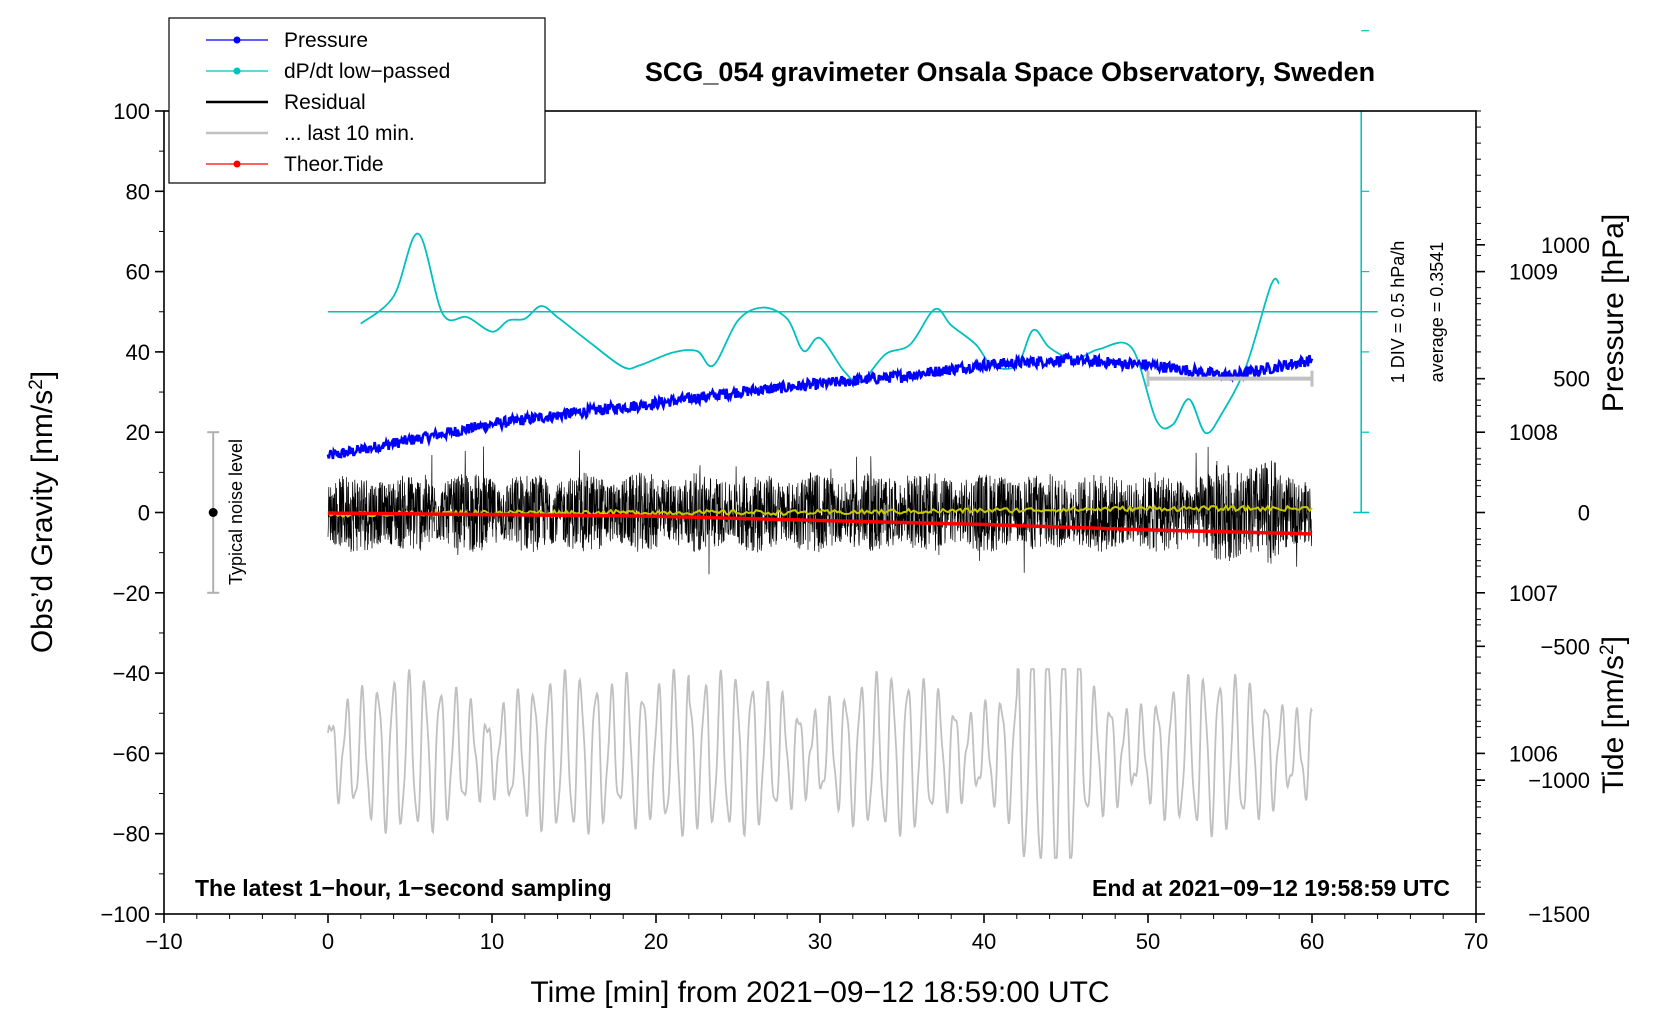 The height and width of the screenshot is (1020, 1660). I want to click on y-axis-title-tide-text: Tide [nm/s, so click(1613, 724).